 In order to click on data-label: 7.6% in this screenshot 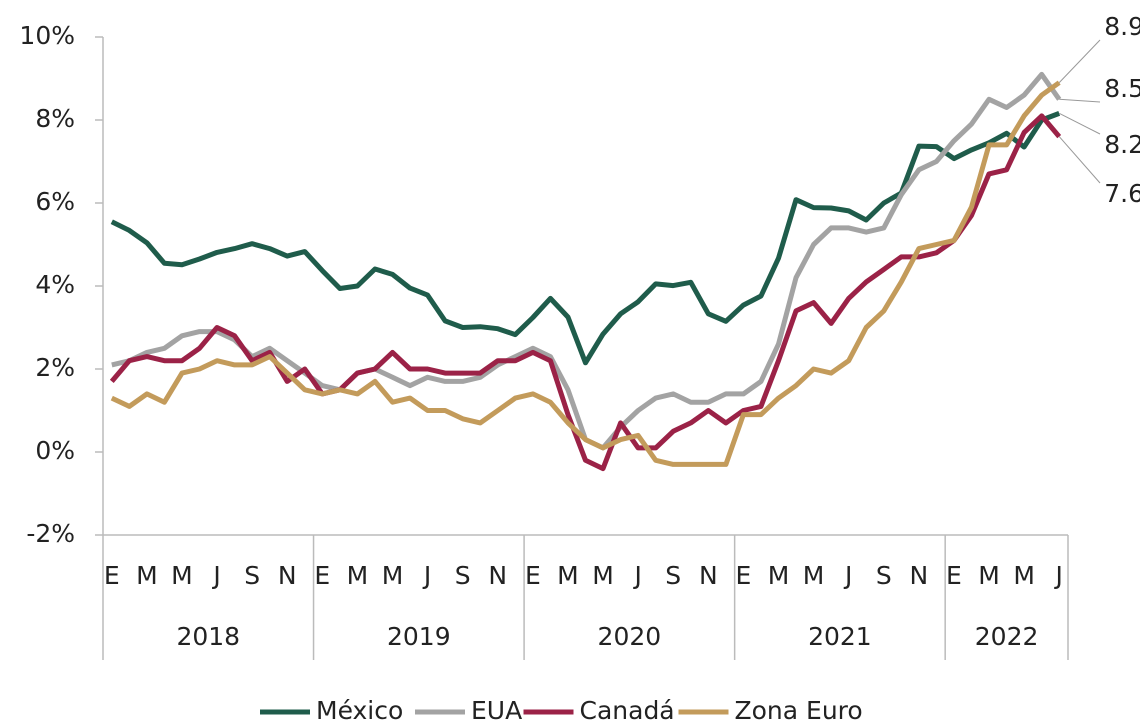, I will do `click(1122, 193)`.